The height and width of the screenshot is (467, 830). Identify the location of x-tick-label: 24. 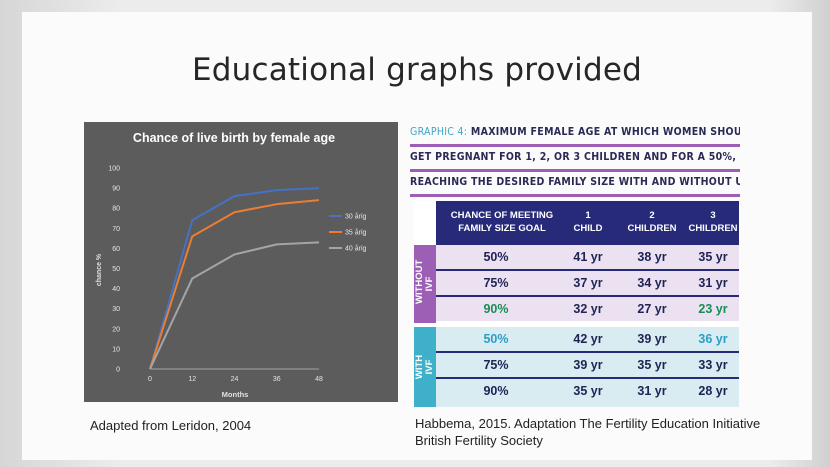
(235, 379).